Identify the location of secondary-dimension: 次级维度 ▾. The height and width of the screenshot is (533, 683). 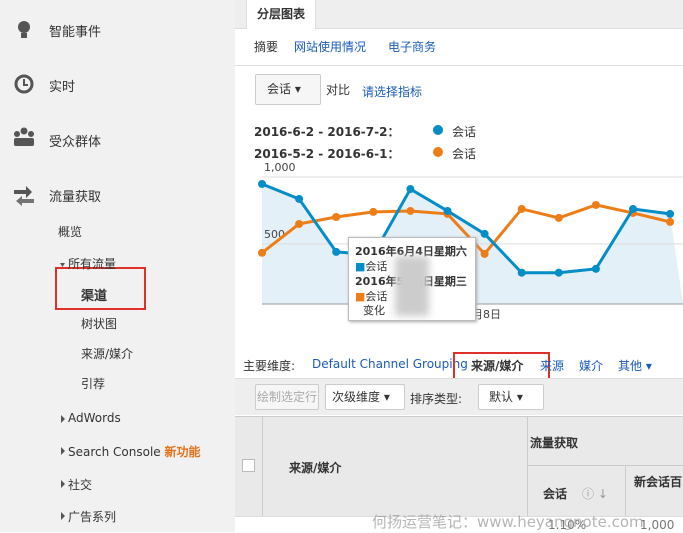
(365, 397).